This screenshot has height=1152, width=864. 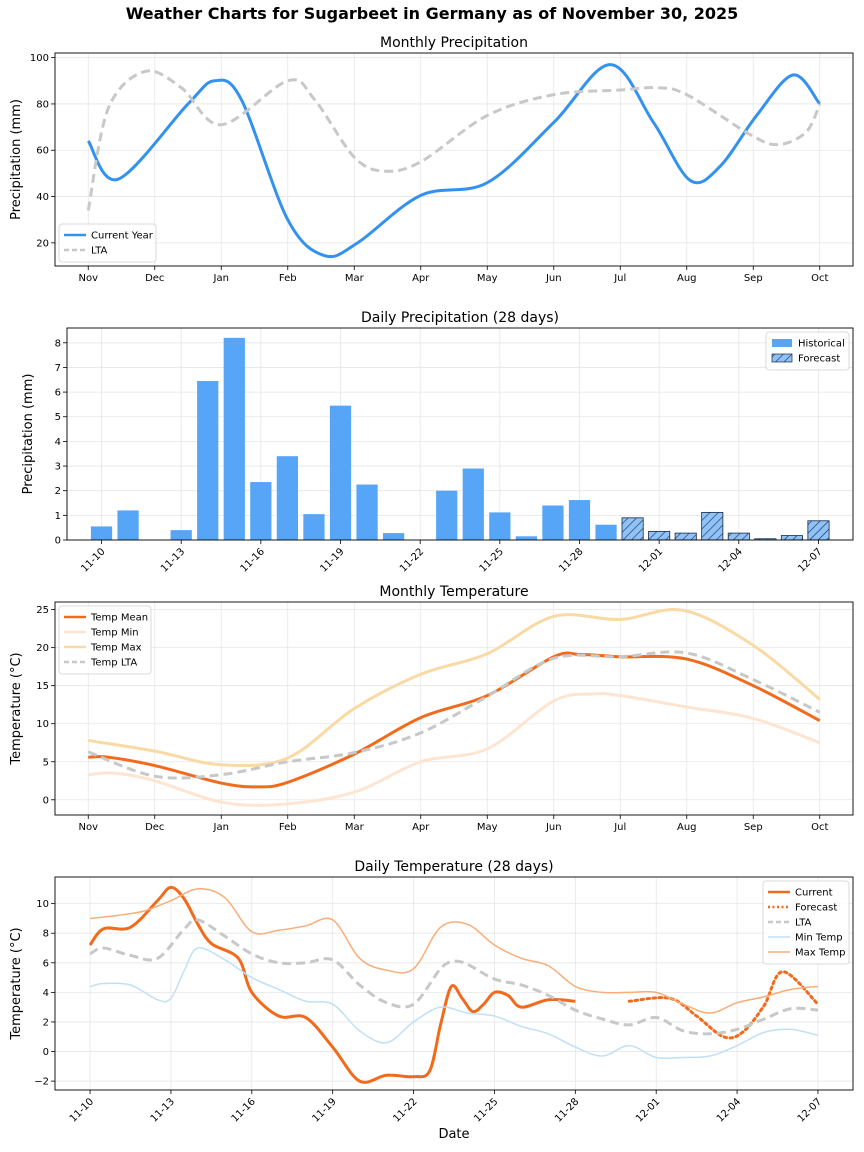 What do you see at coordinates (42, 104) in the screenshot?
I see `y-tick-label: 80` at bounding box center [42, 104].